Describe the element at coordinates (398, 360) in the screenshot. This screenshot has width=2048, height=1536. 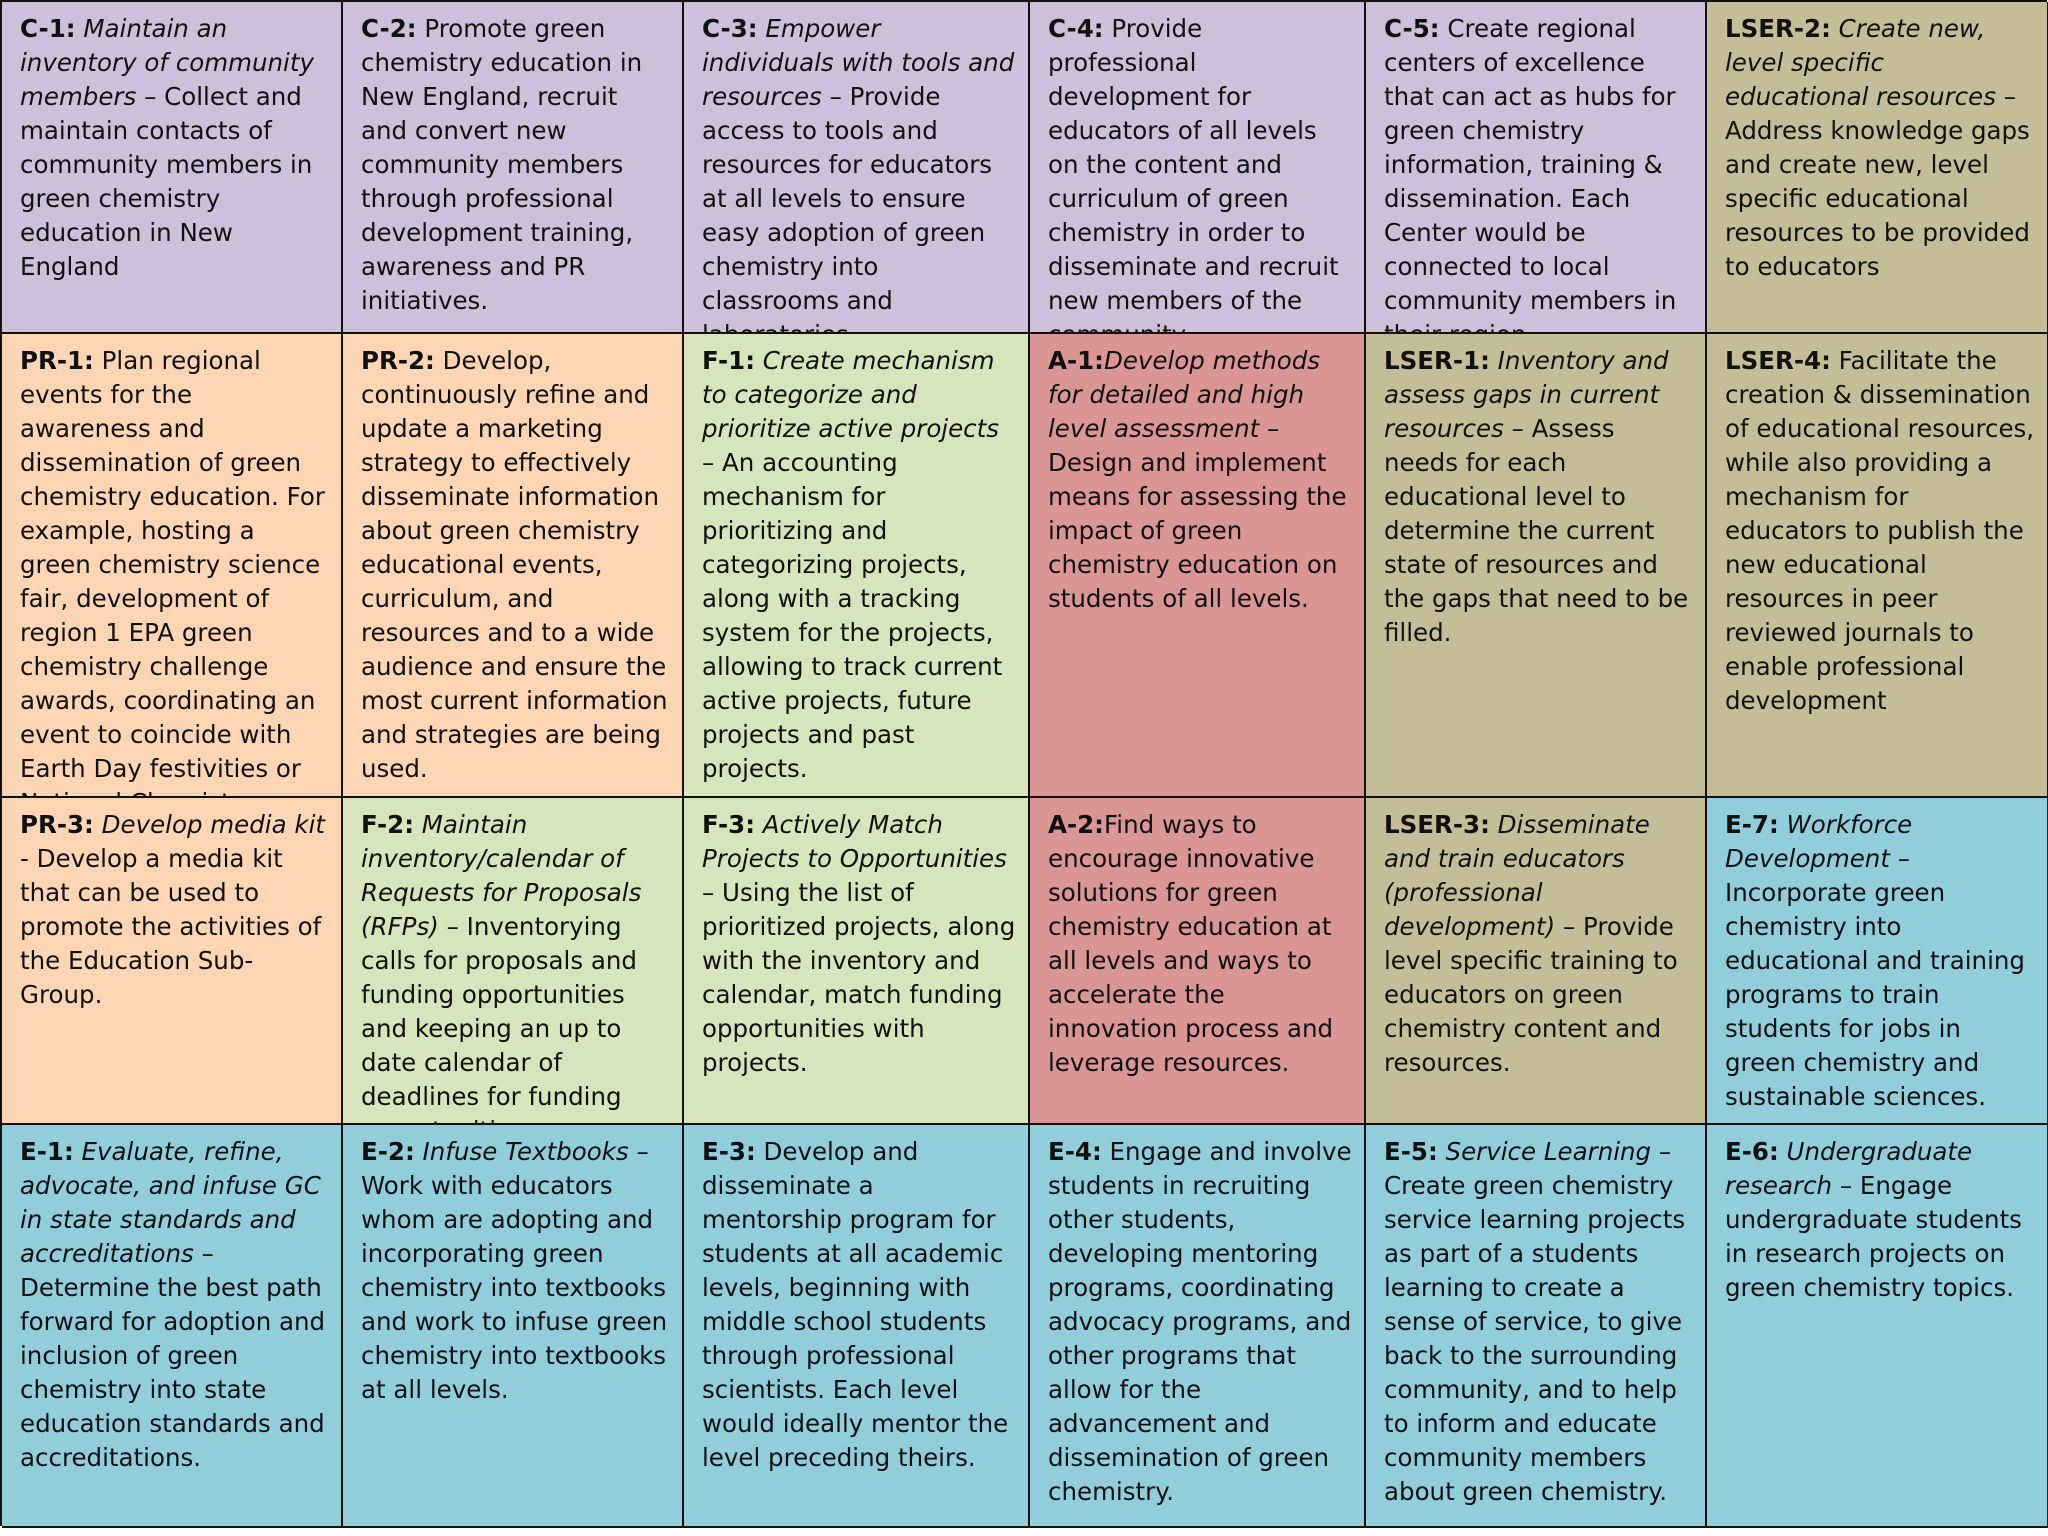
I see `cell-code: PR-2:` at that location.